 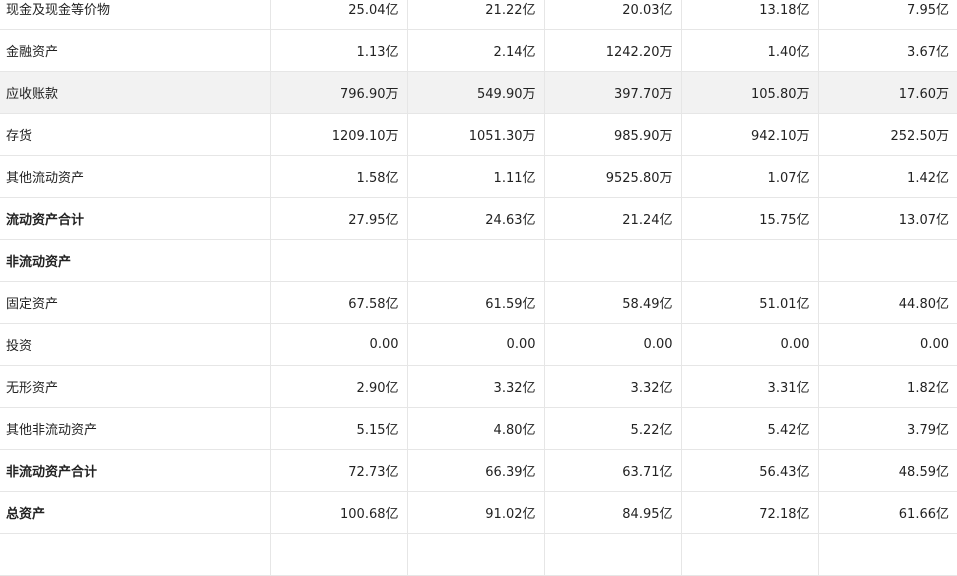 I want to click on row-label: 现金及现金等价物, so click(x=135, y=15).